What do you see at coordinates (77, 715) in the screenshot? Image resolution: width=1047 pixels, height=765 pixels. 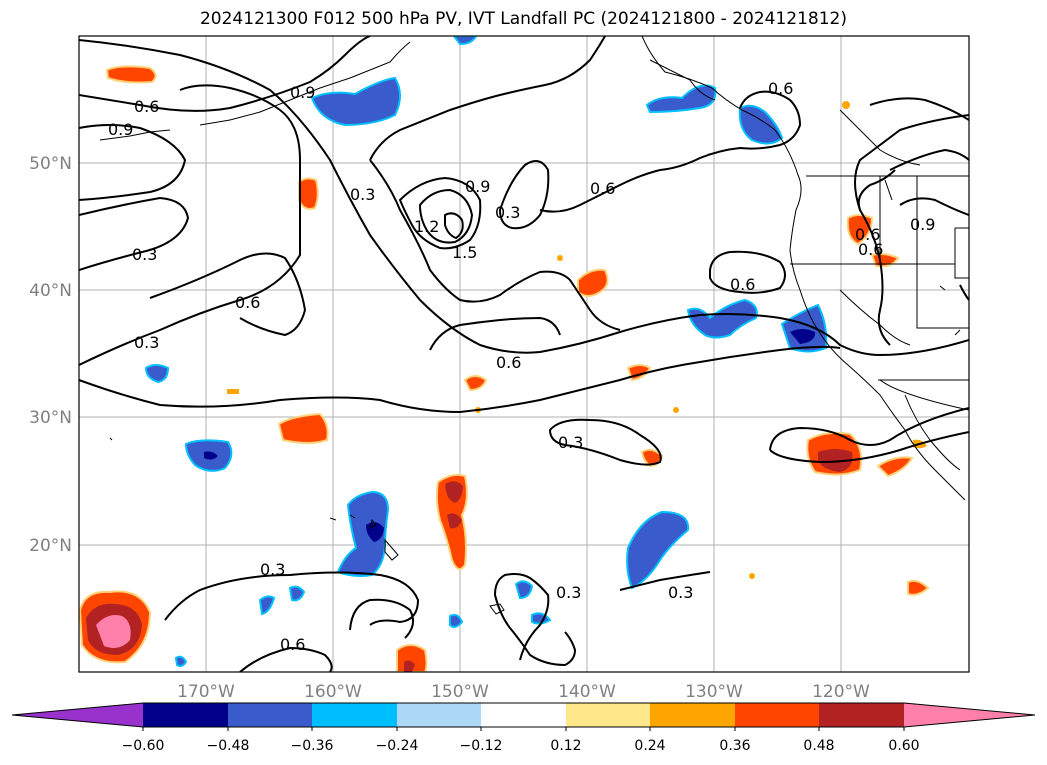 I see `colorbar-extend-low` at bounding box center [77, 715].